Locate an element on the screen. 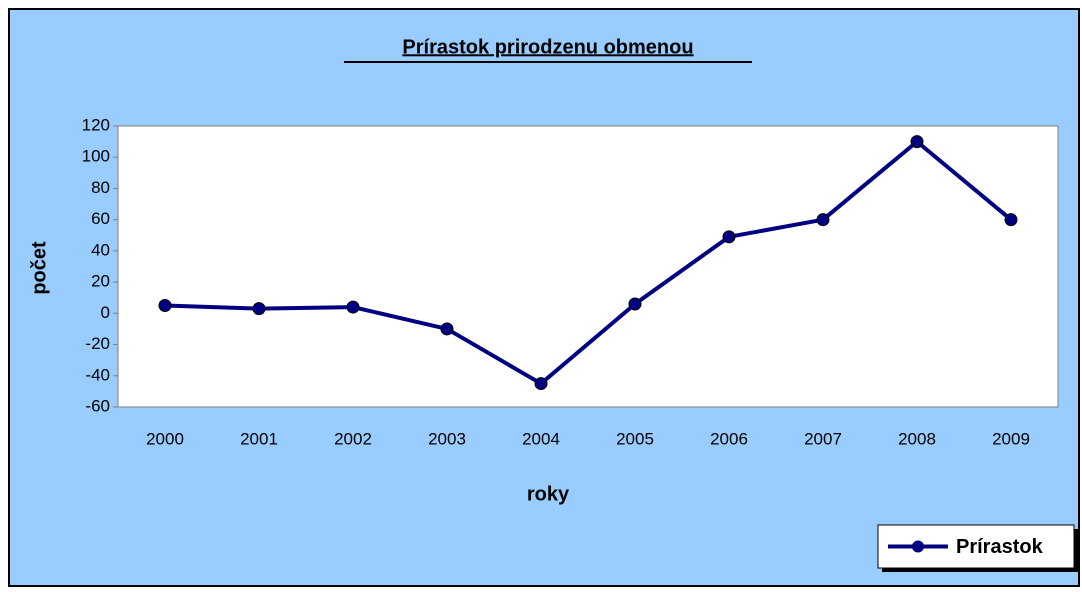 This screenshot has height=592, width=1082. x-tick-label: 2006 is located at coordinates (729, 438).